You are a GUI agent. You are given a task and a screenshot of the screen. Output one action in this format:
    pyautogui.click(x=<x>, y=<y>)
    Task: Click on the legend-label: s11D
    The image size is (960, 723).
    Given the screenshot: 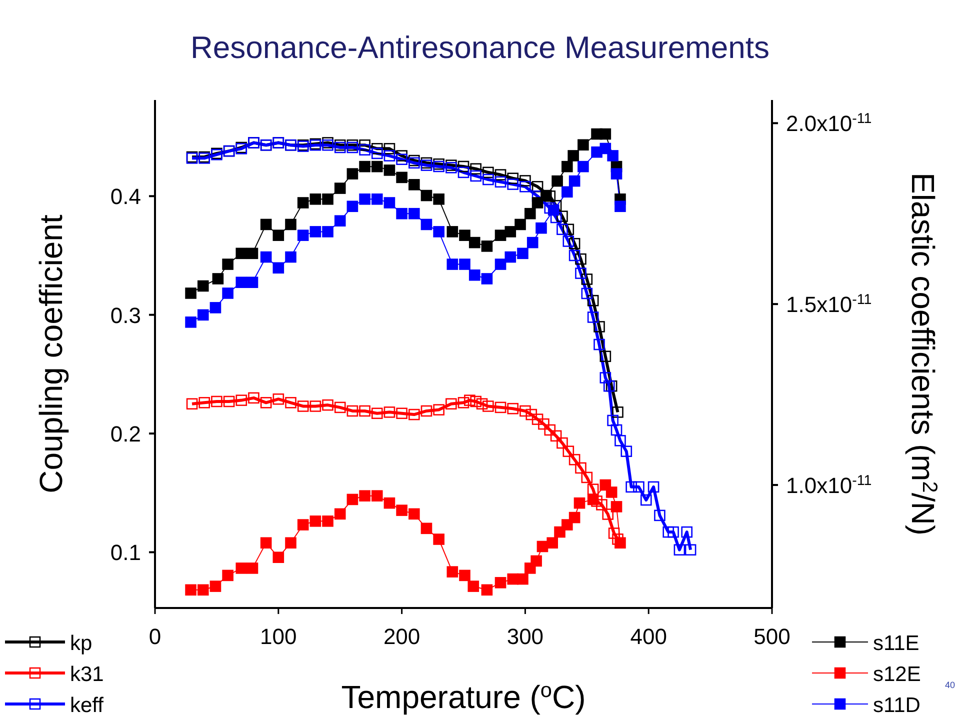 What is the action you would take?
    pyautogui.click(x=896, y=705)
    